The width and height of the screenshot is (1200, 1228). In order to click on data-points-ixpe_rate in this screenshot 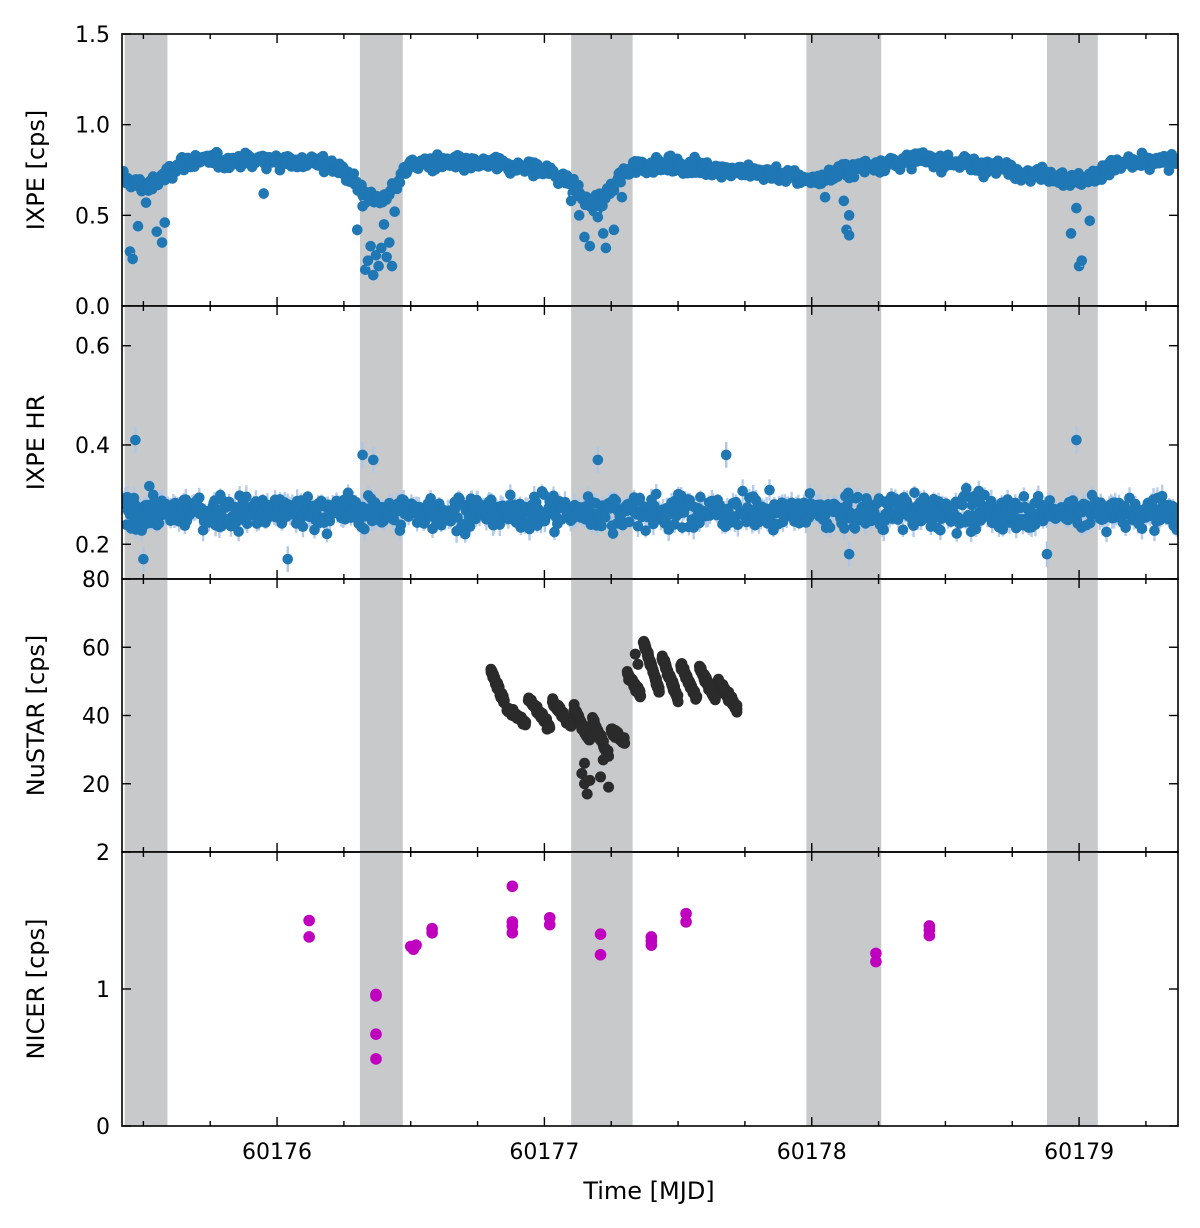, I will do `click(650, 214)`.